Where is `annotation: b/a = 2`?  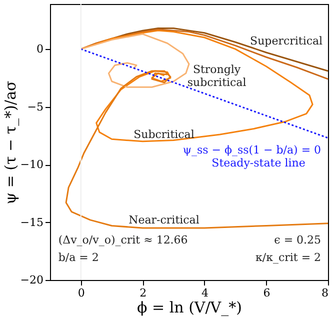
annotation: b/a = 2 is located at coordinates (78, 257).